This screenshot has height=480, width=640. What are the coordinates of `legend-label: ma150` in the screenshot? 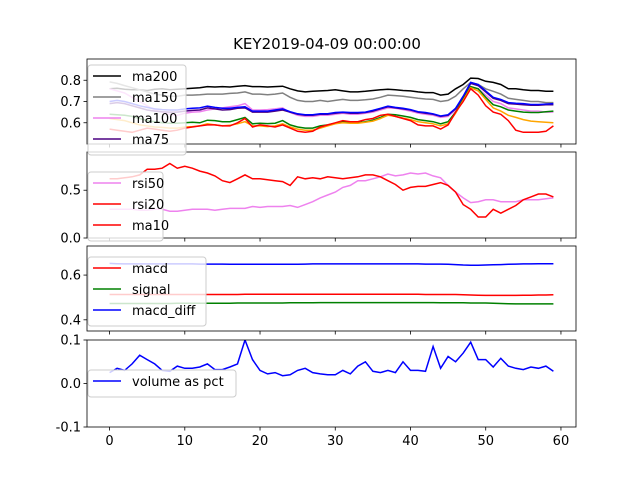 It's located at (154, 98).